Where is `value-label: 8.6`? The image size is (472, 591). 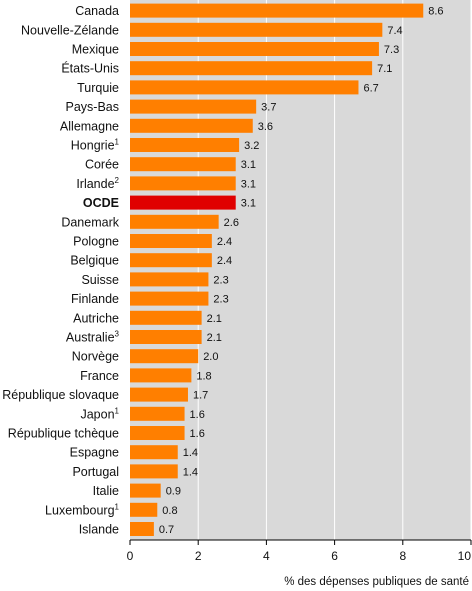 value-label: 8.6 is located at coordinates (435, 12).